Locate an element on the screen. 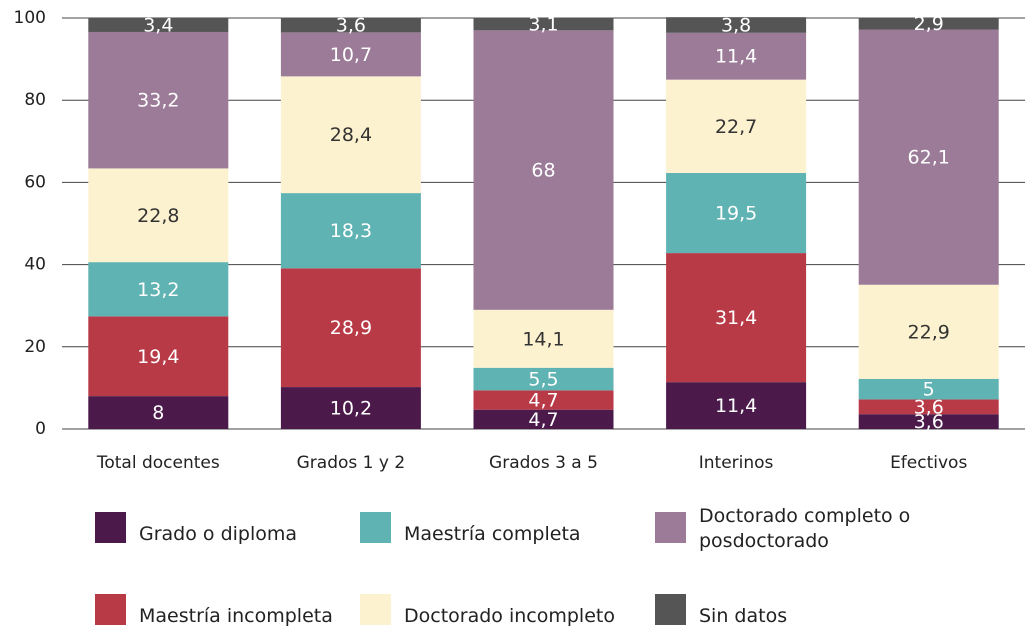  data-label: 8 is located at coordinates (158, 413).